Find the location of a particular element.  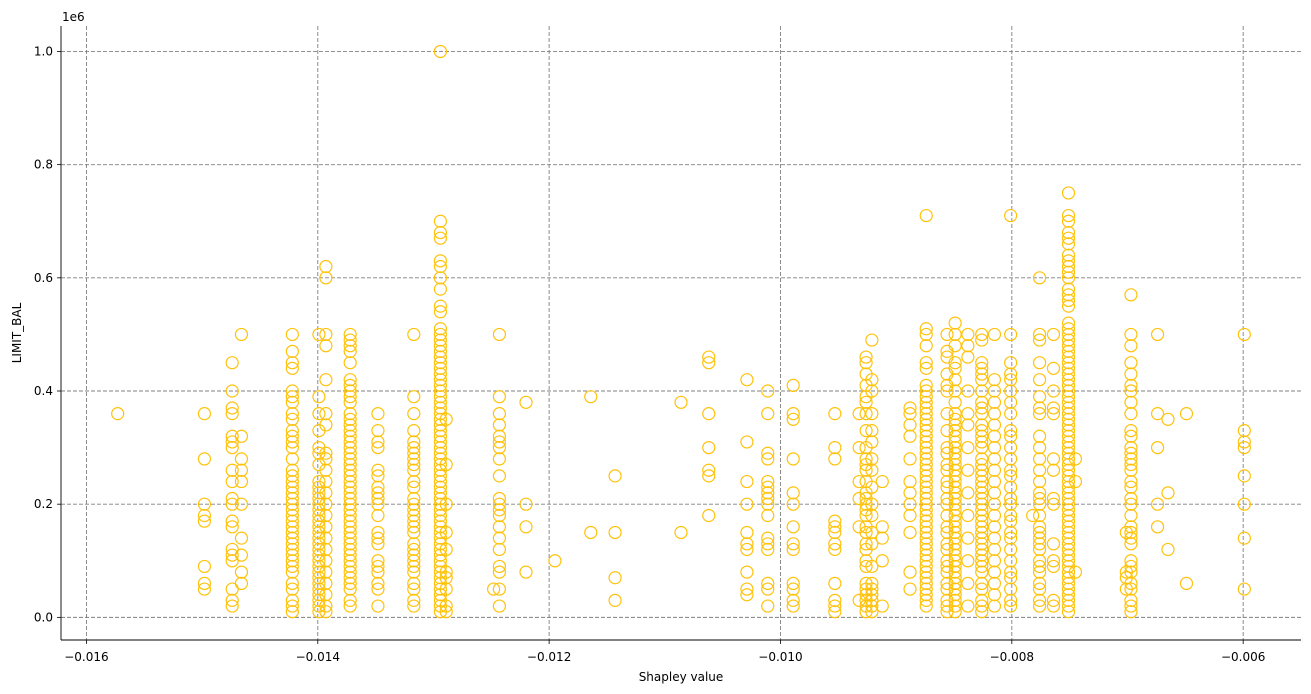

x-tick-label: −0.016 is located at coordinates (86, 657).